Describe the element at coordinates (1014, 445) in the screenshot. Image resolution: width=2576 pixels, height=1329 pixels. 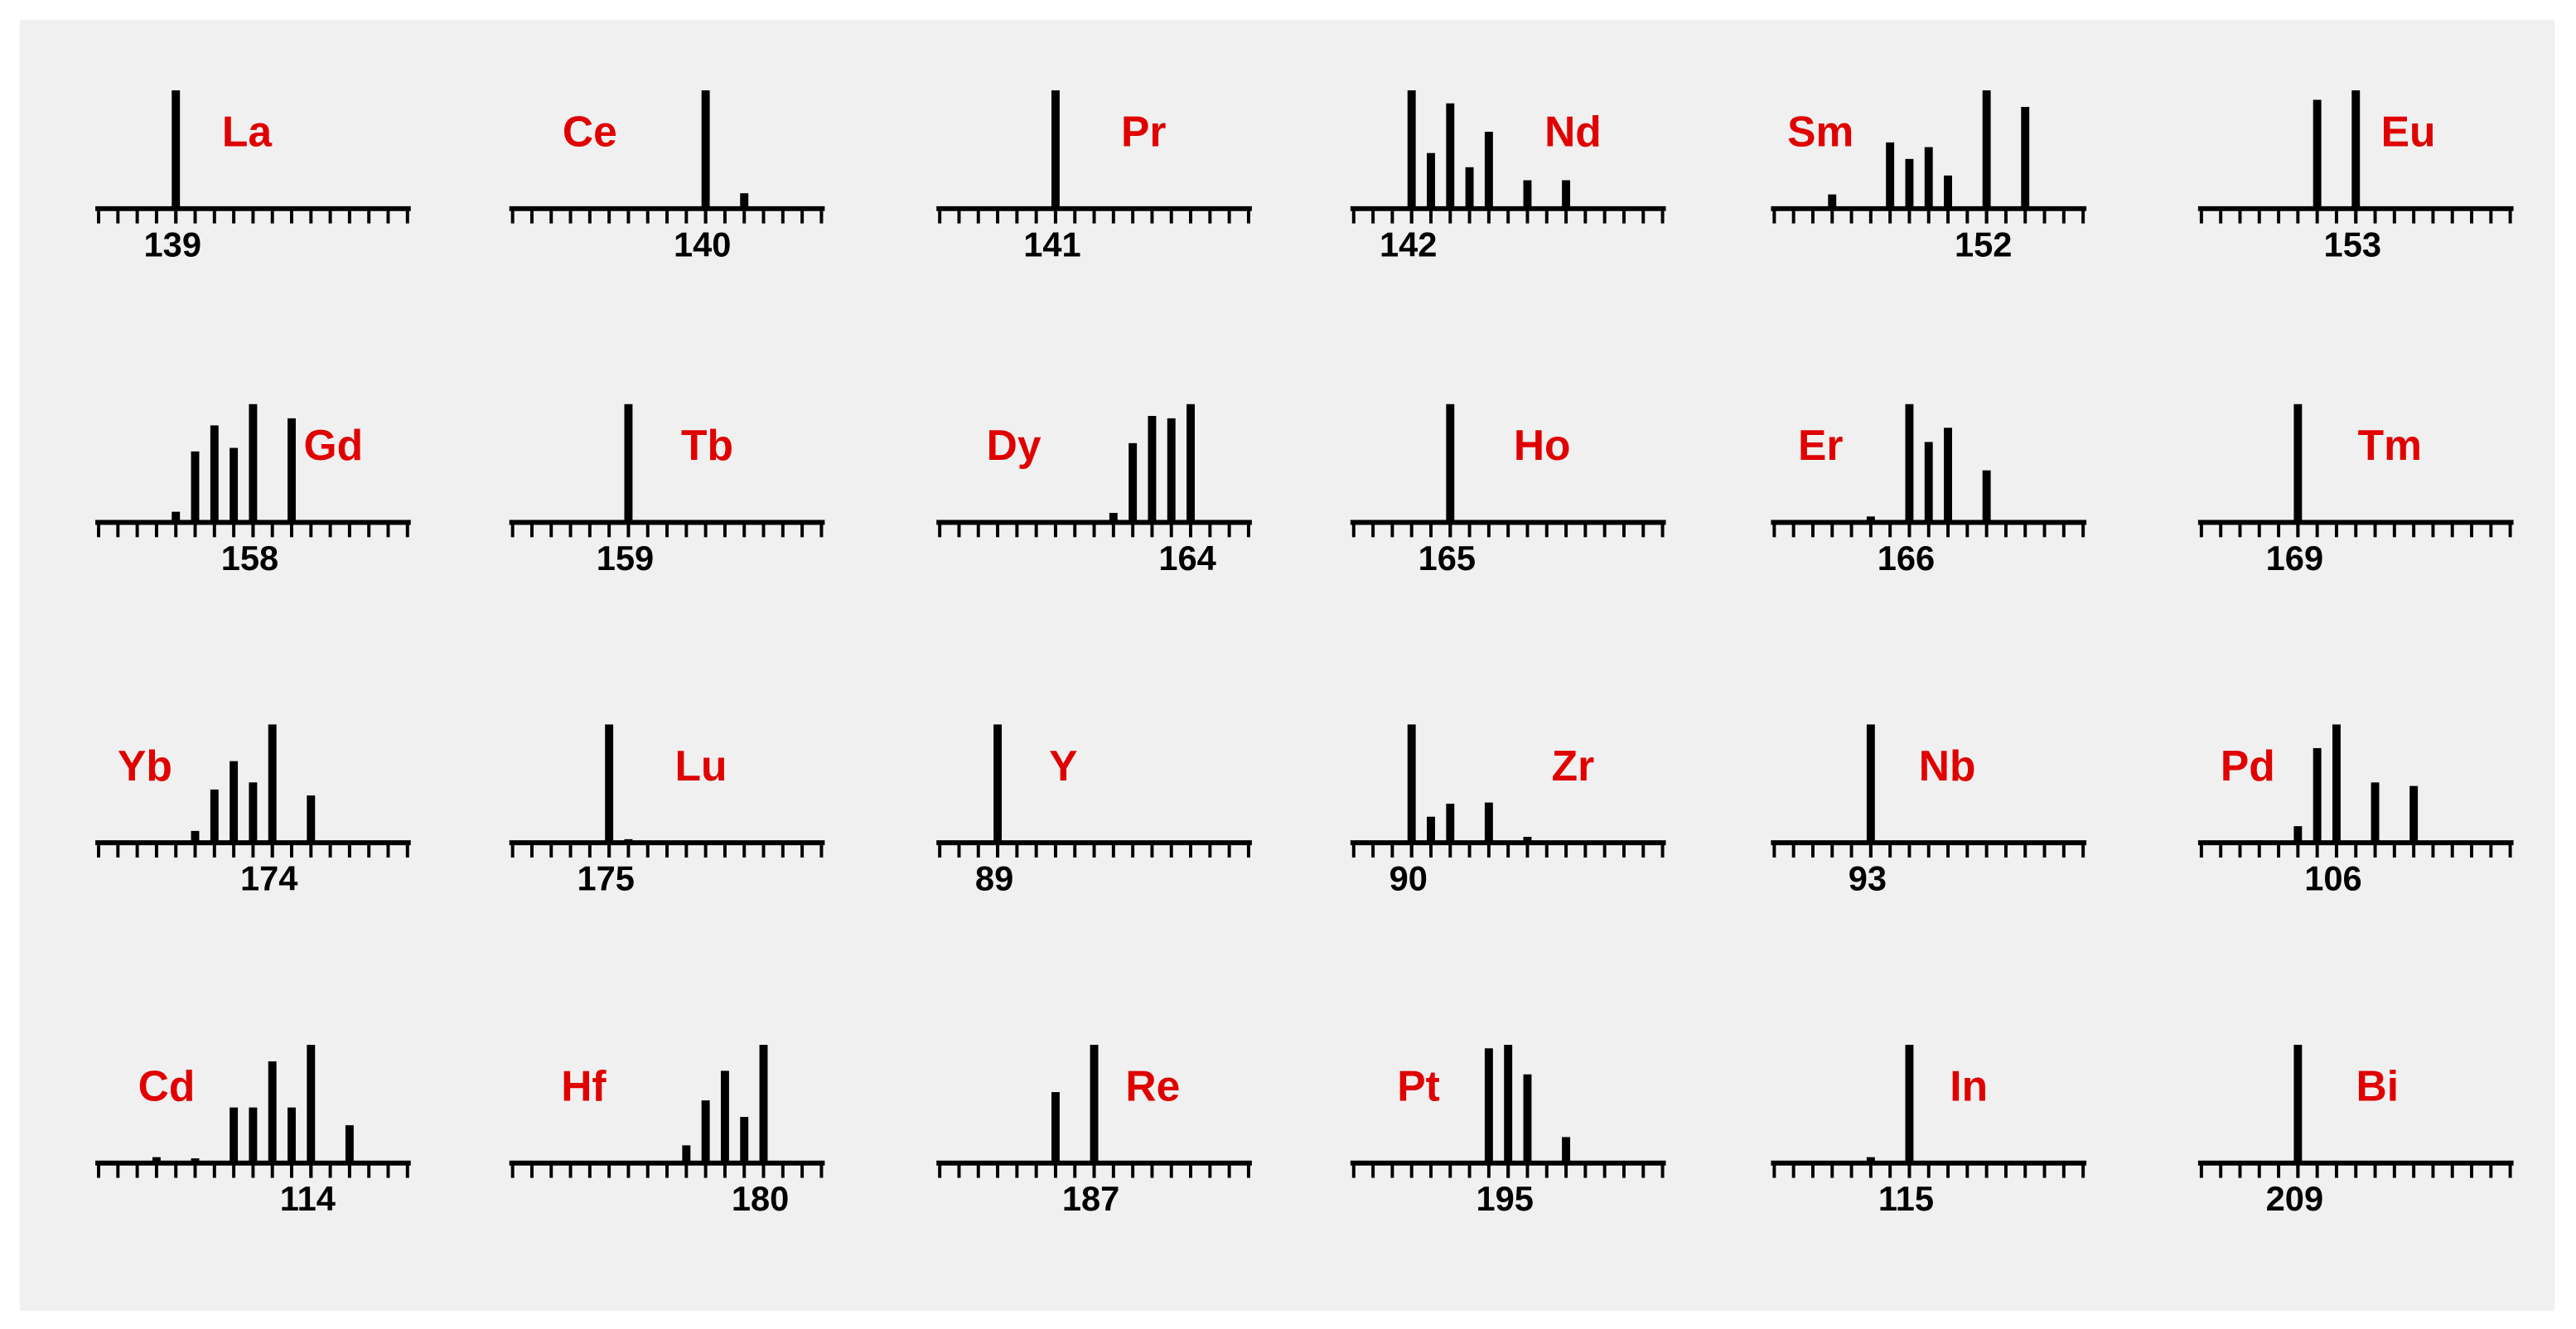
I see `element-label: Dy` at that location.